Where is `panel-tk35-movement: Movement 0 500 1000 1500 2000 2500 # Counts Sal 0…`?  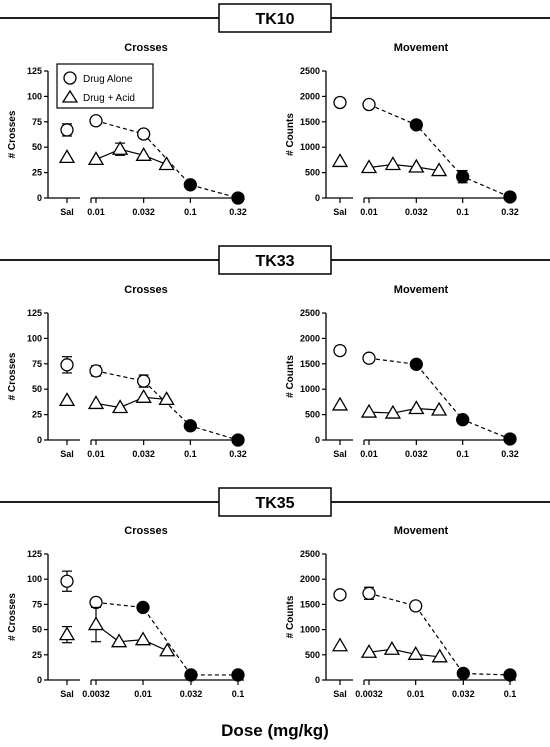 panel-tk35-movement: Movement 0 500 1000 1500 2000 2500 # Counts Sal 0… is located at coordinates (401, 612).